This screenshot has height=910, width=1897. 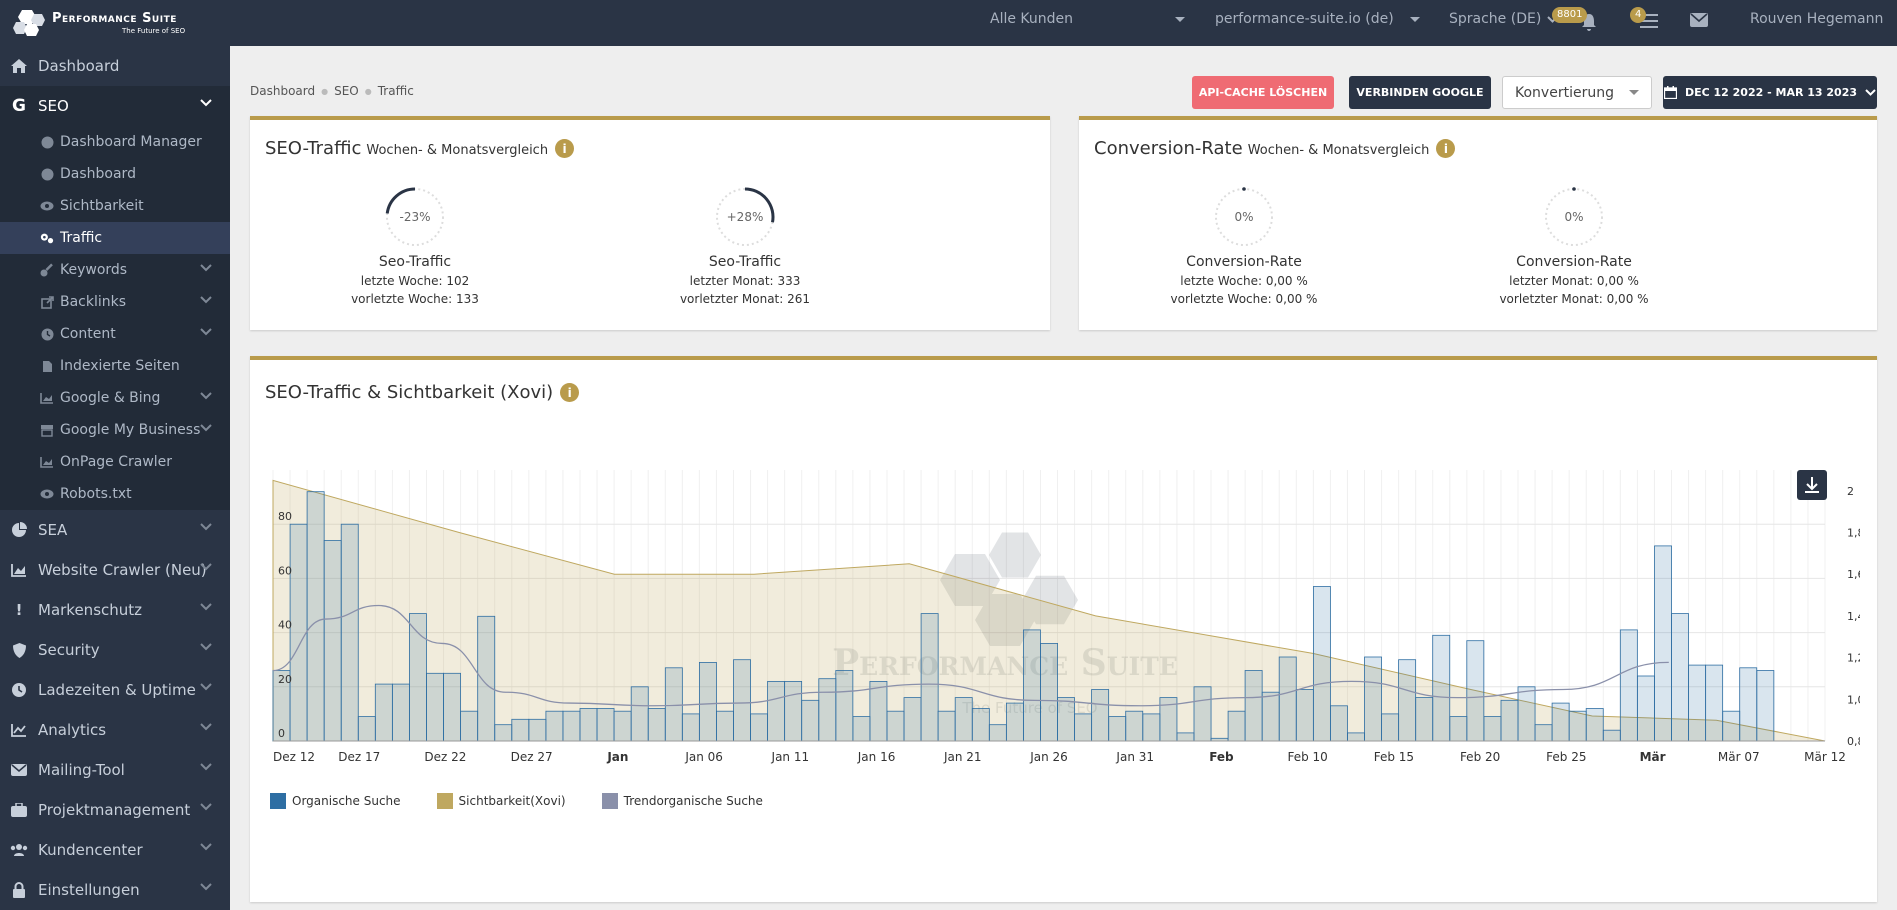 What do you see at coordinates (501, 801) in the screenshot?
I see `legend-item-visibility: Sichtbarkeit(Xovi)` at bounding box center [501, 801].